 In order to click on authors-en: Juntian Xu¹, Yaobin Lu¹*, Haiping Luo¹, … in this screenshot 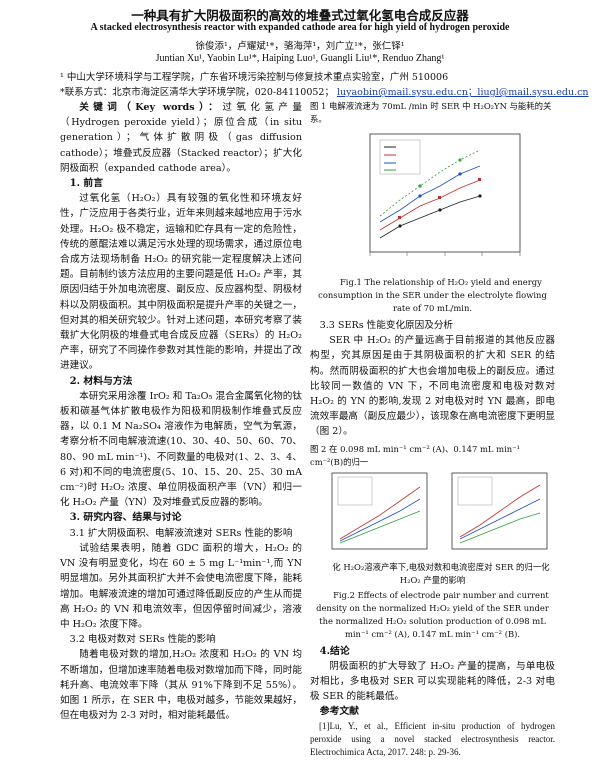, I will do `click(300, 58)`.